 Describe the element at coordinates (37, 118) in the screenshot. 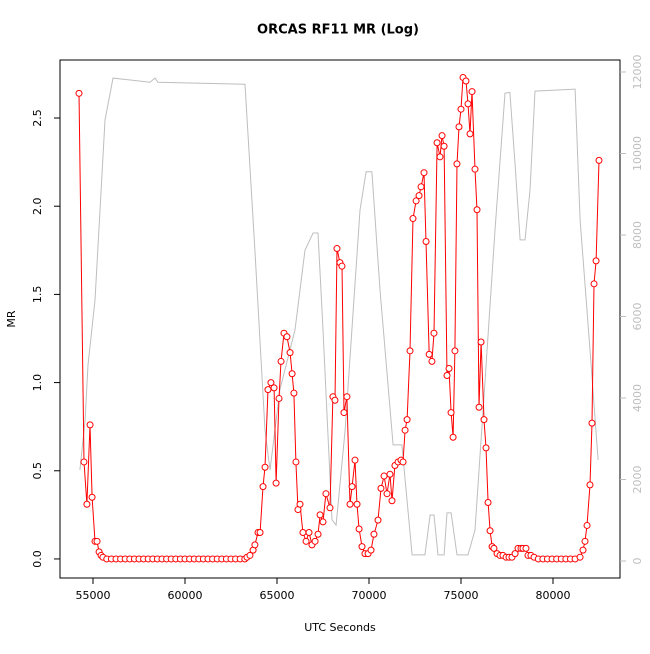

I see `y-tick-label: 2.5` at that location.